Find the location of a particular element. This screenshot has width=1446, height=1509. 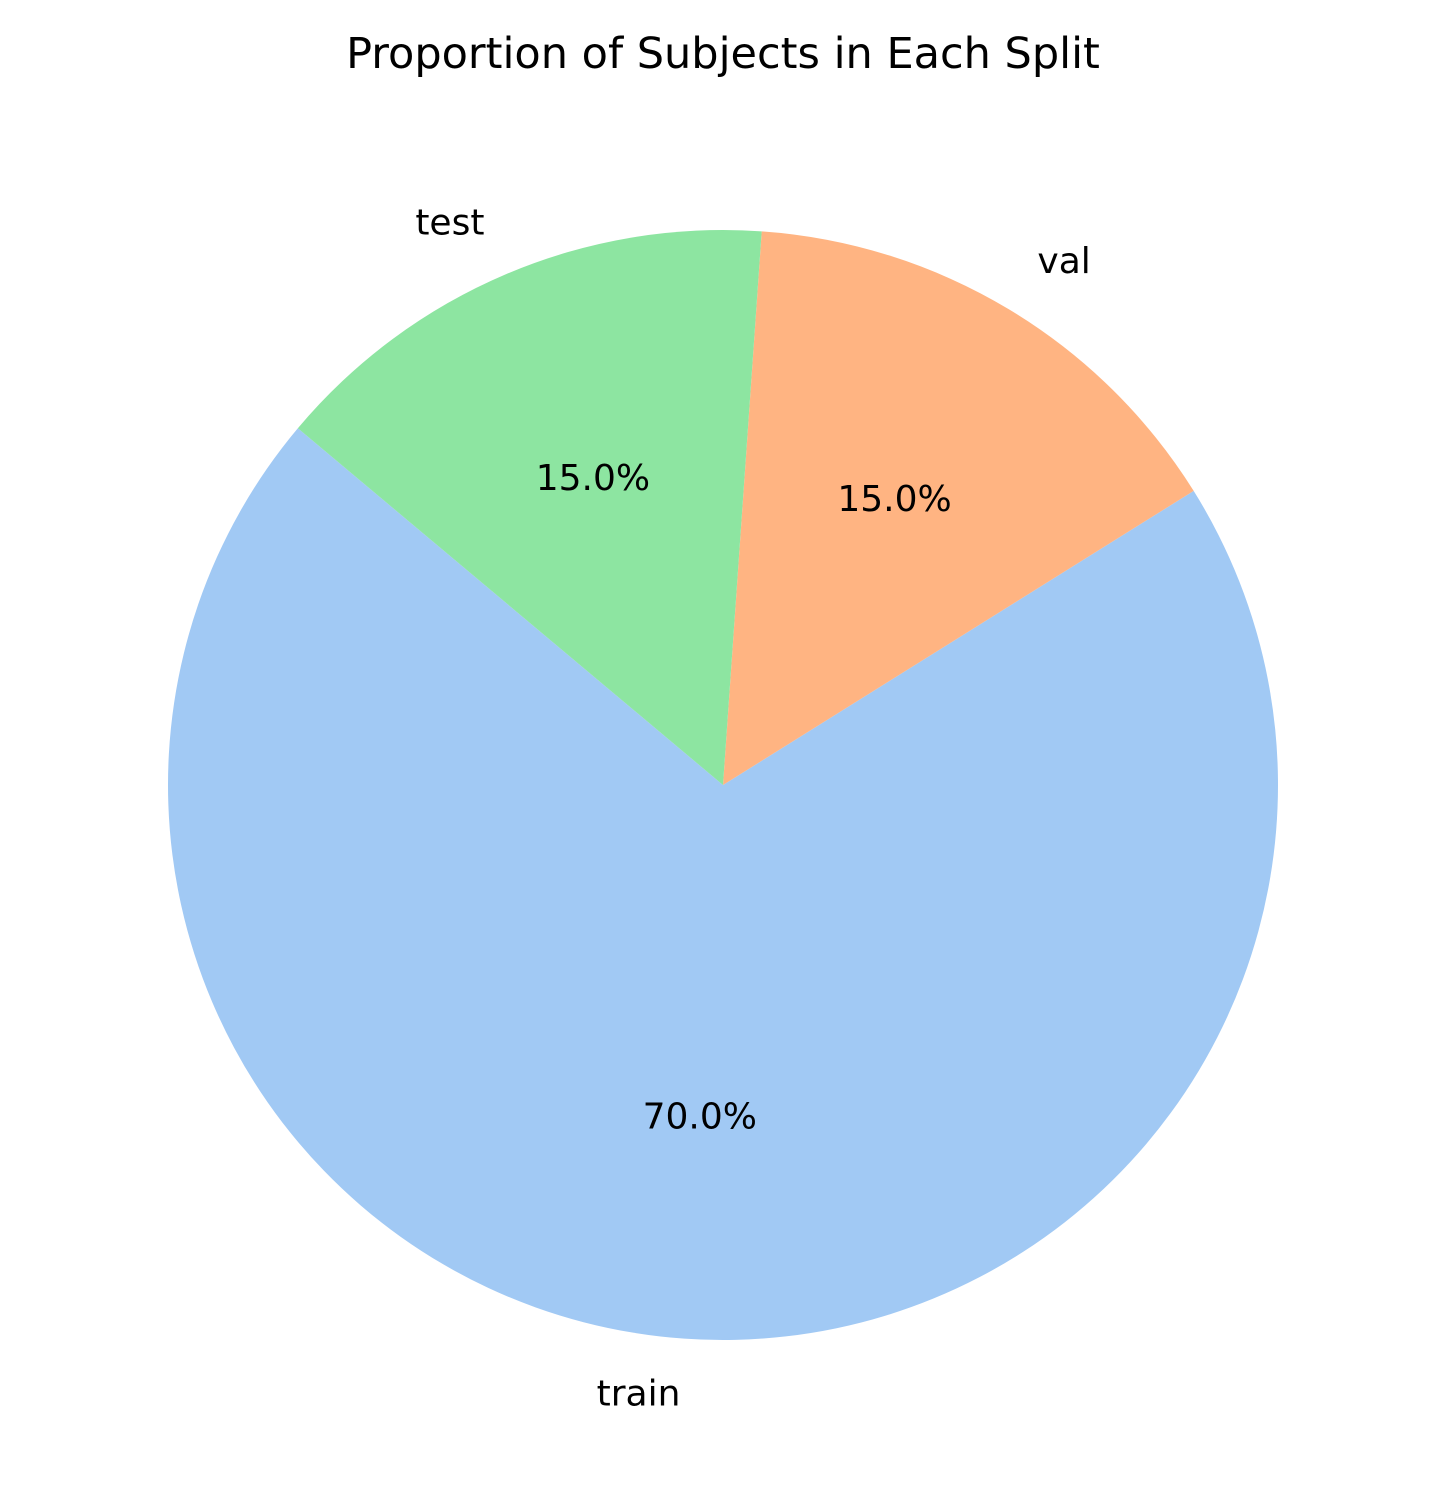

percent-label-train: 70.0% is located at coordinates (700, 1117).